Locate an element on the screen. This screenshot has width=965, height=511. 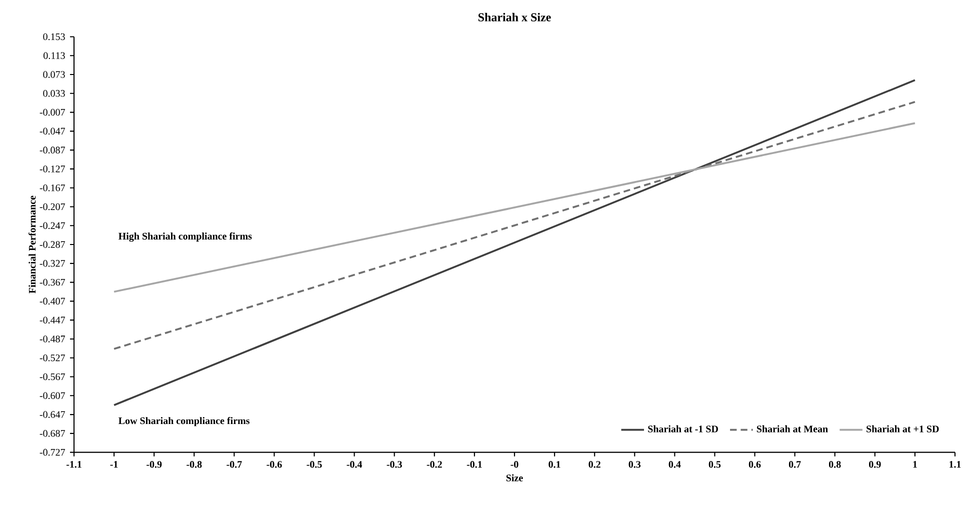
x-tick-label: 0.7 is located at coordinates (794, 464).